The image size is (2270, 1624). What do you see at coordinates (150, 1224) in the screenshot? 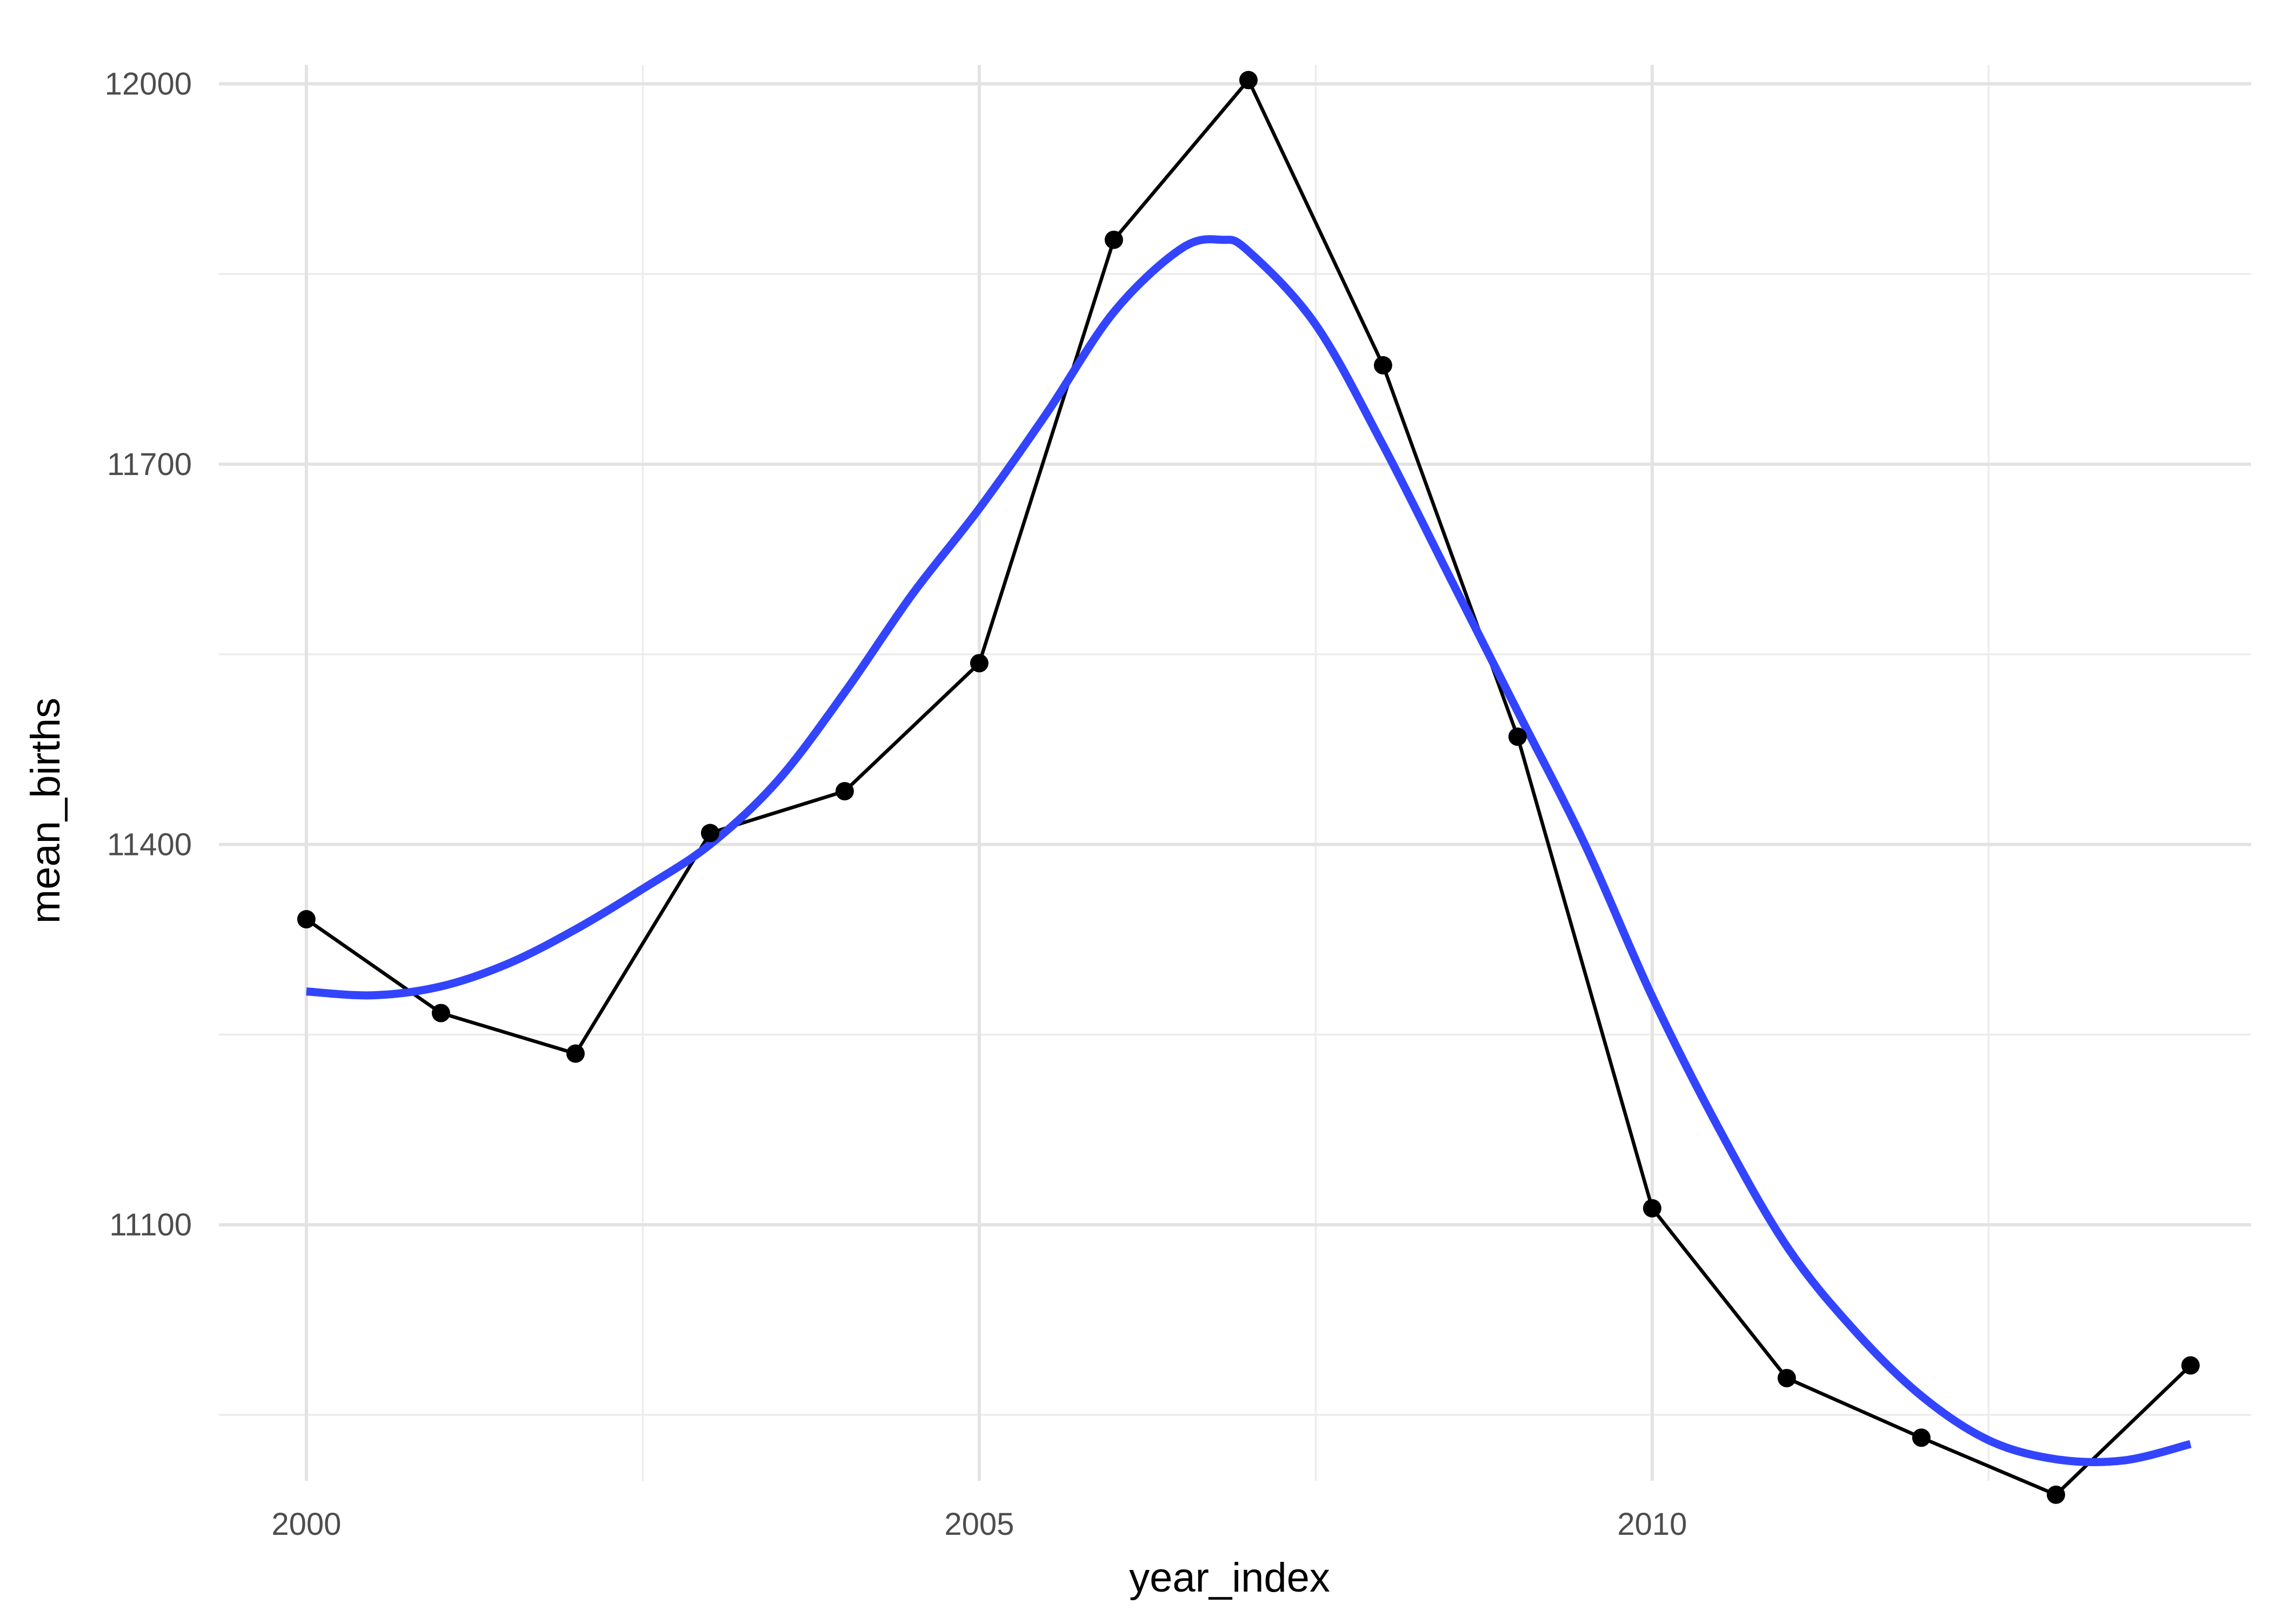
I see `y-tick-label: 11100` at bounding box center [150, 1224].